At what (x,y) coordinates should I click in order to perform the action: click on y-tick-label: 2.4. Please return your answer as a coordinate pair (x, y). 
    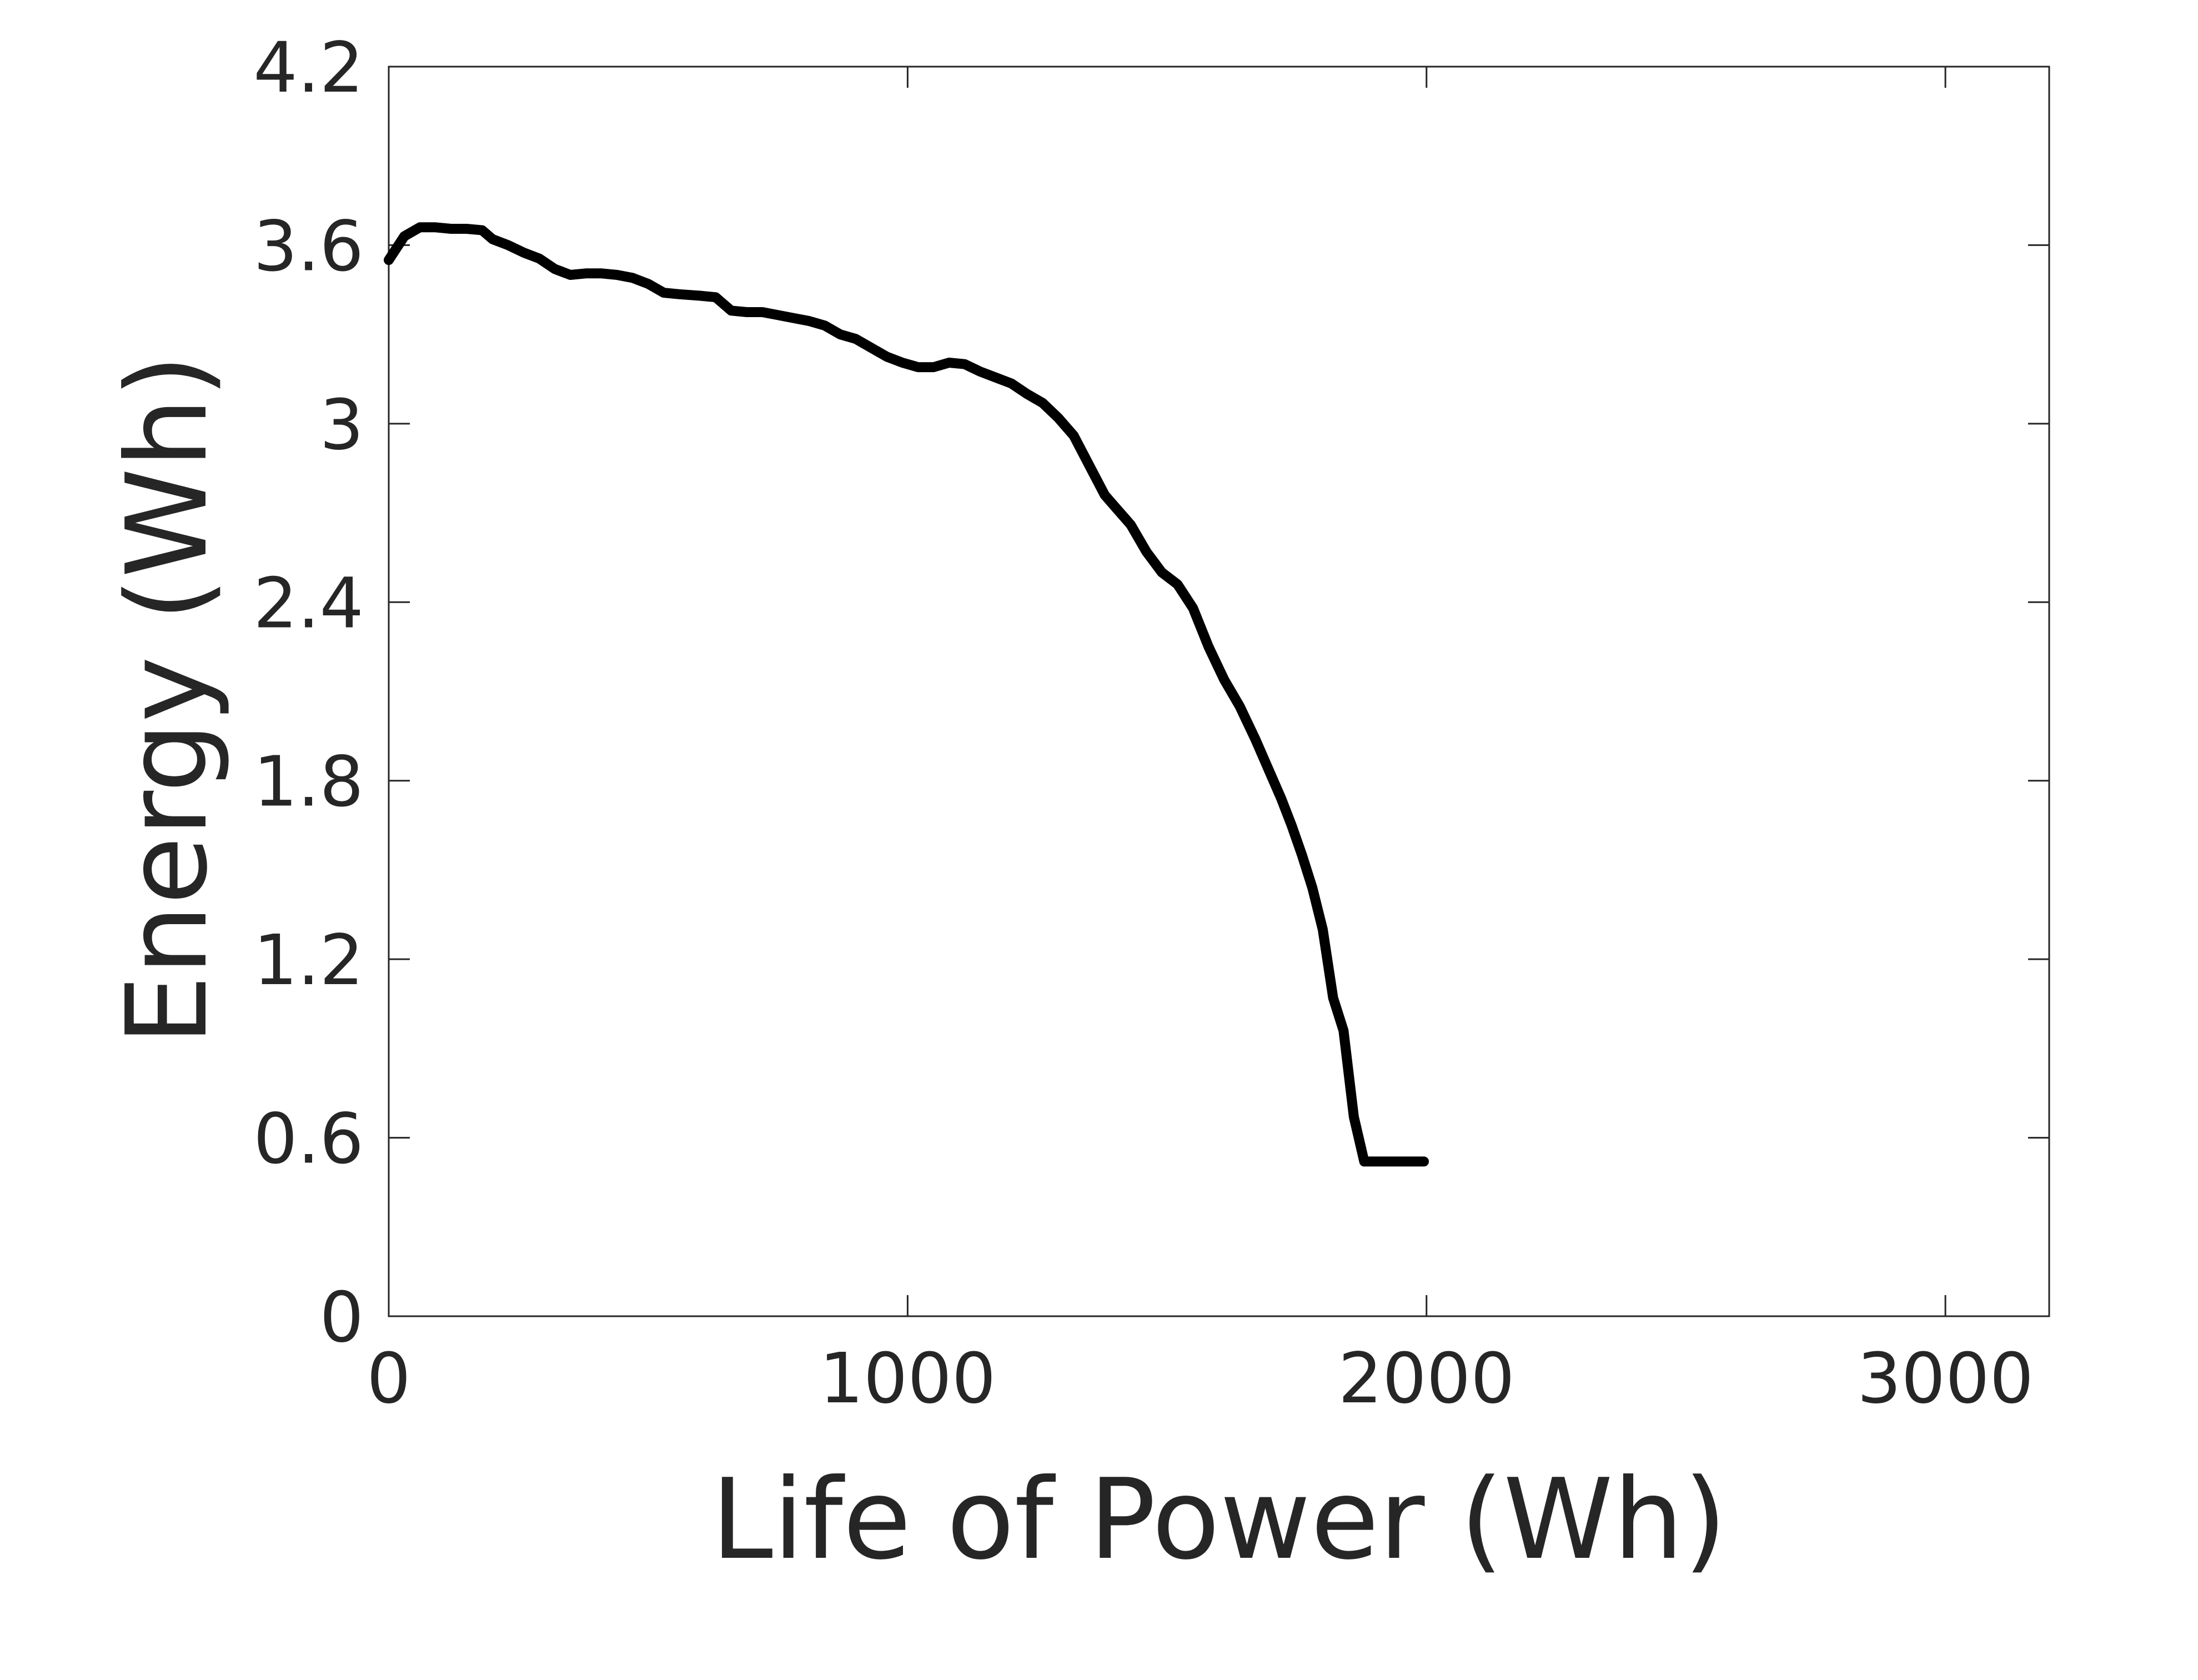
    Looking at the image, I should click on (308, 603).